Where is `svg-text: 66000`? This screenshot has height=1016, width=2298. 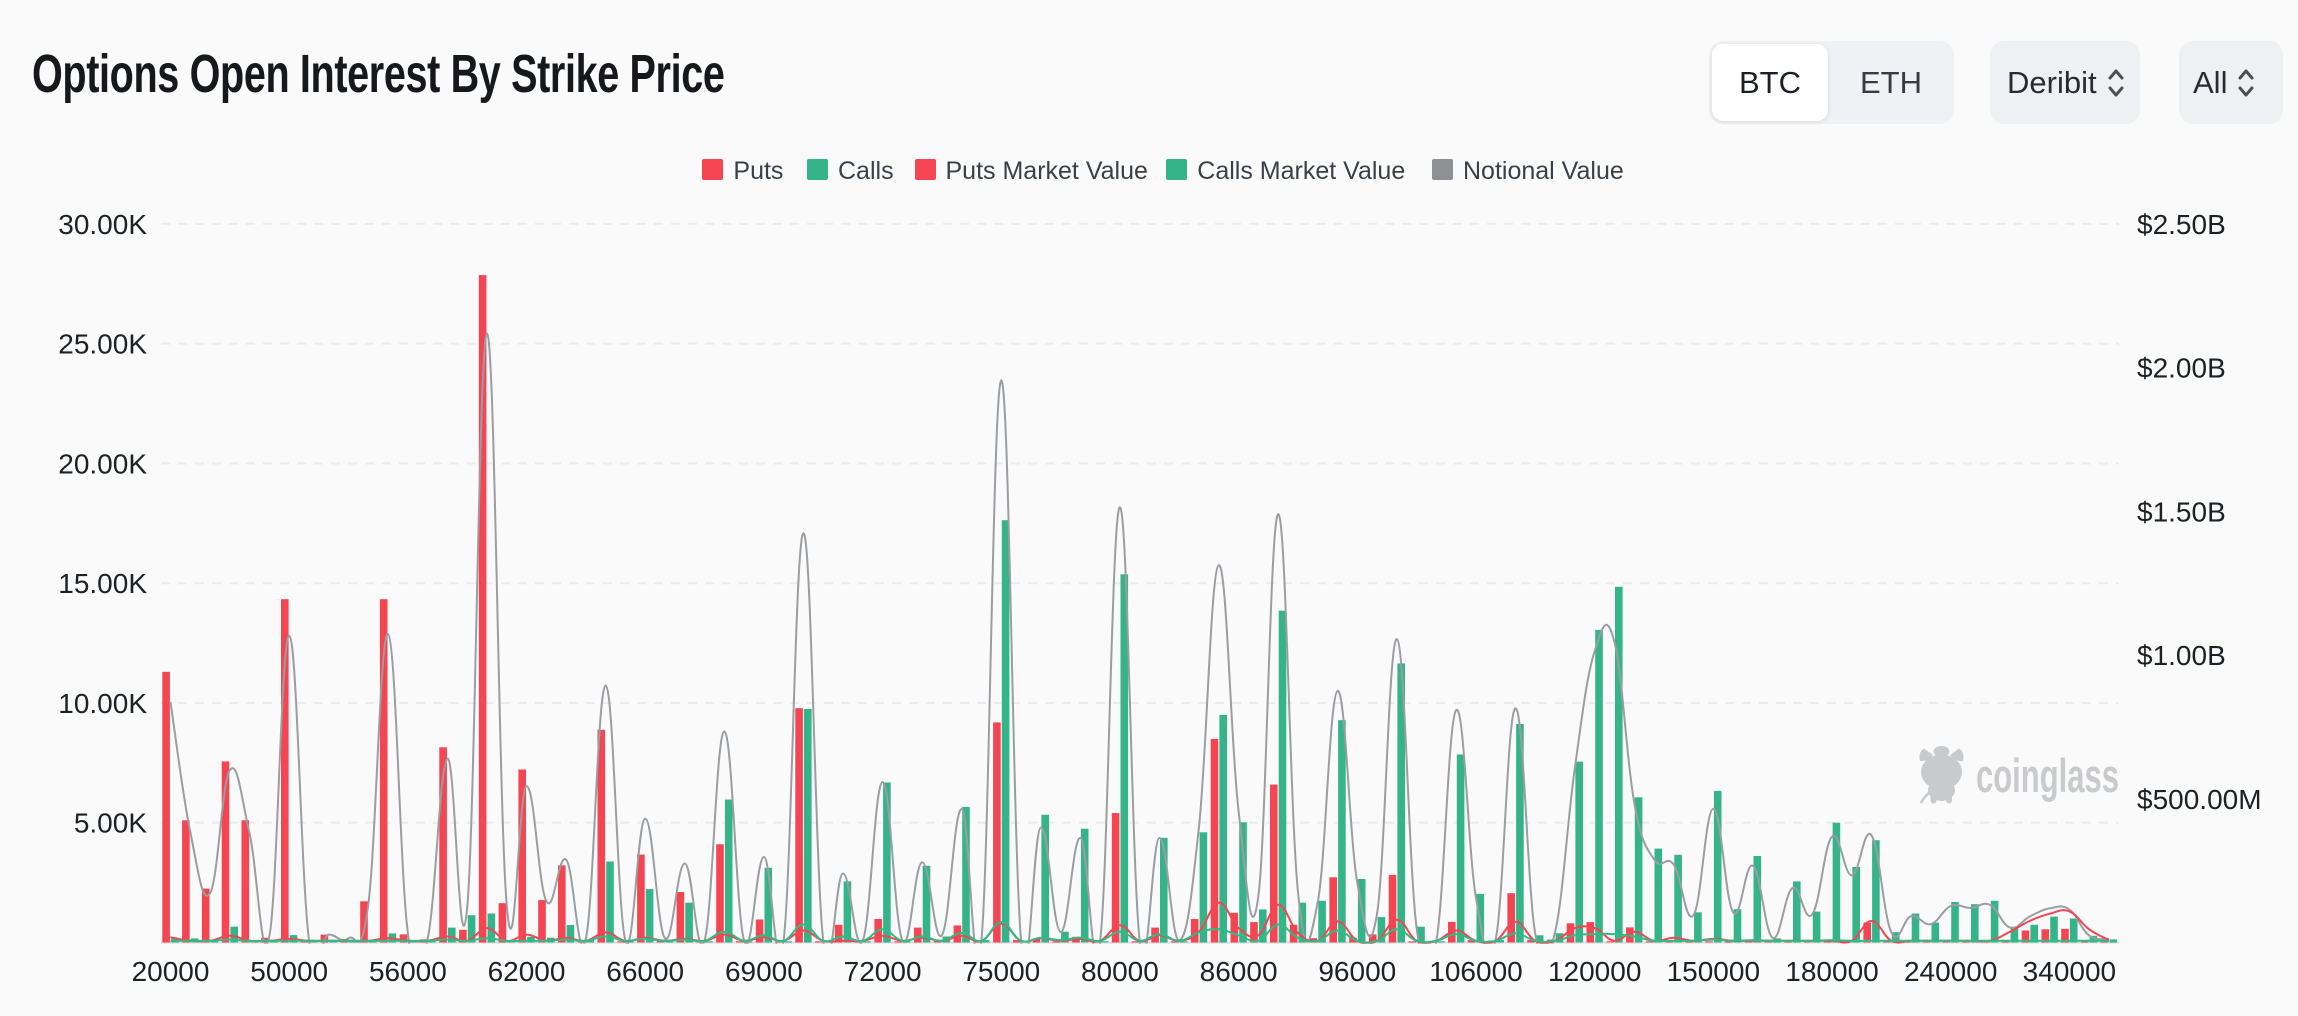
svg-text: 66000 is located at coordinates (645, 971).